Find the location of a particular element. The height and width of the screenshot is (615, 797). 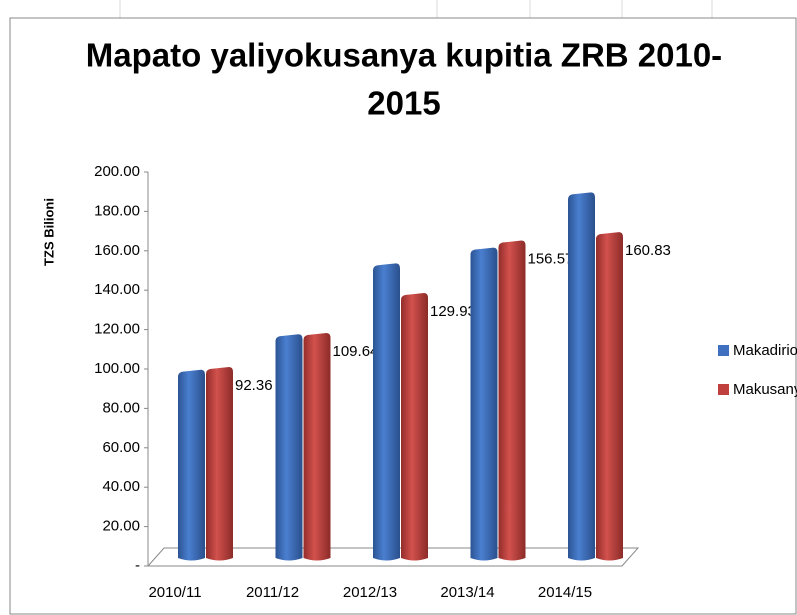

y-tick-label: 60.00 is located at coordinates (121, 447).